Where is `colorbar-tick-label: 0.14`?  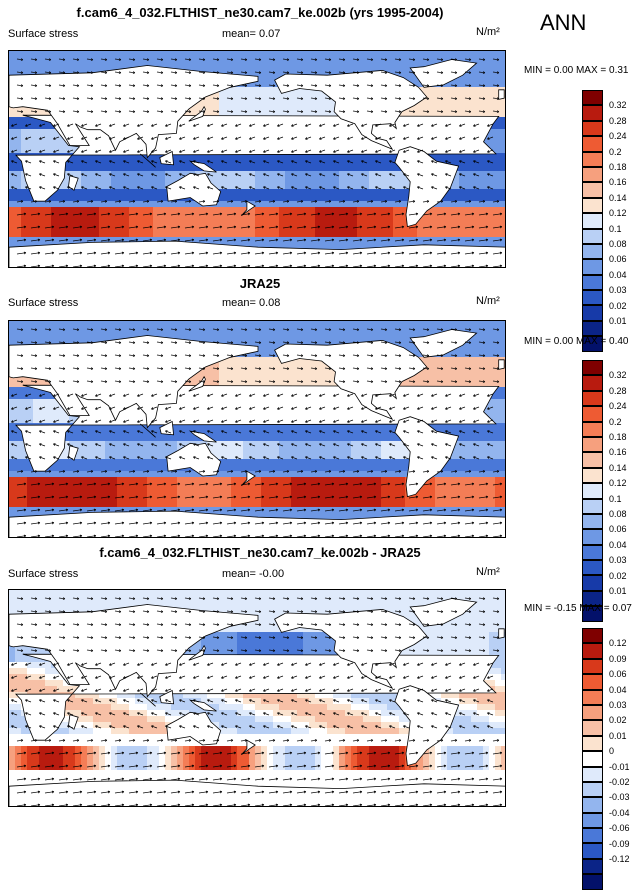
colorbar-tick-label: 0.14 is located at coordinates (618, 198).